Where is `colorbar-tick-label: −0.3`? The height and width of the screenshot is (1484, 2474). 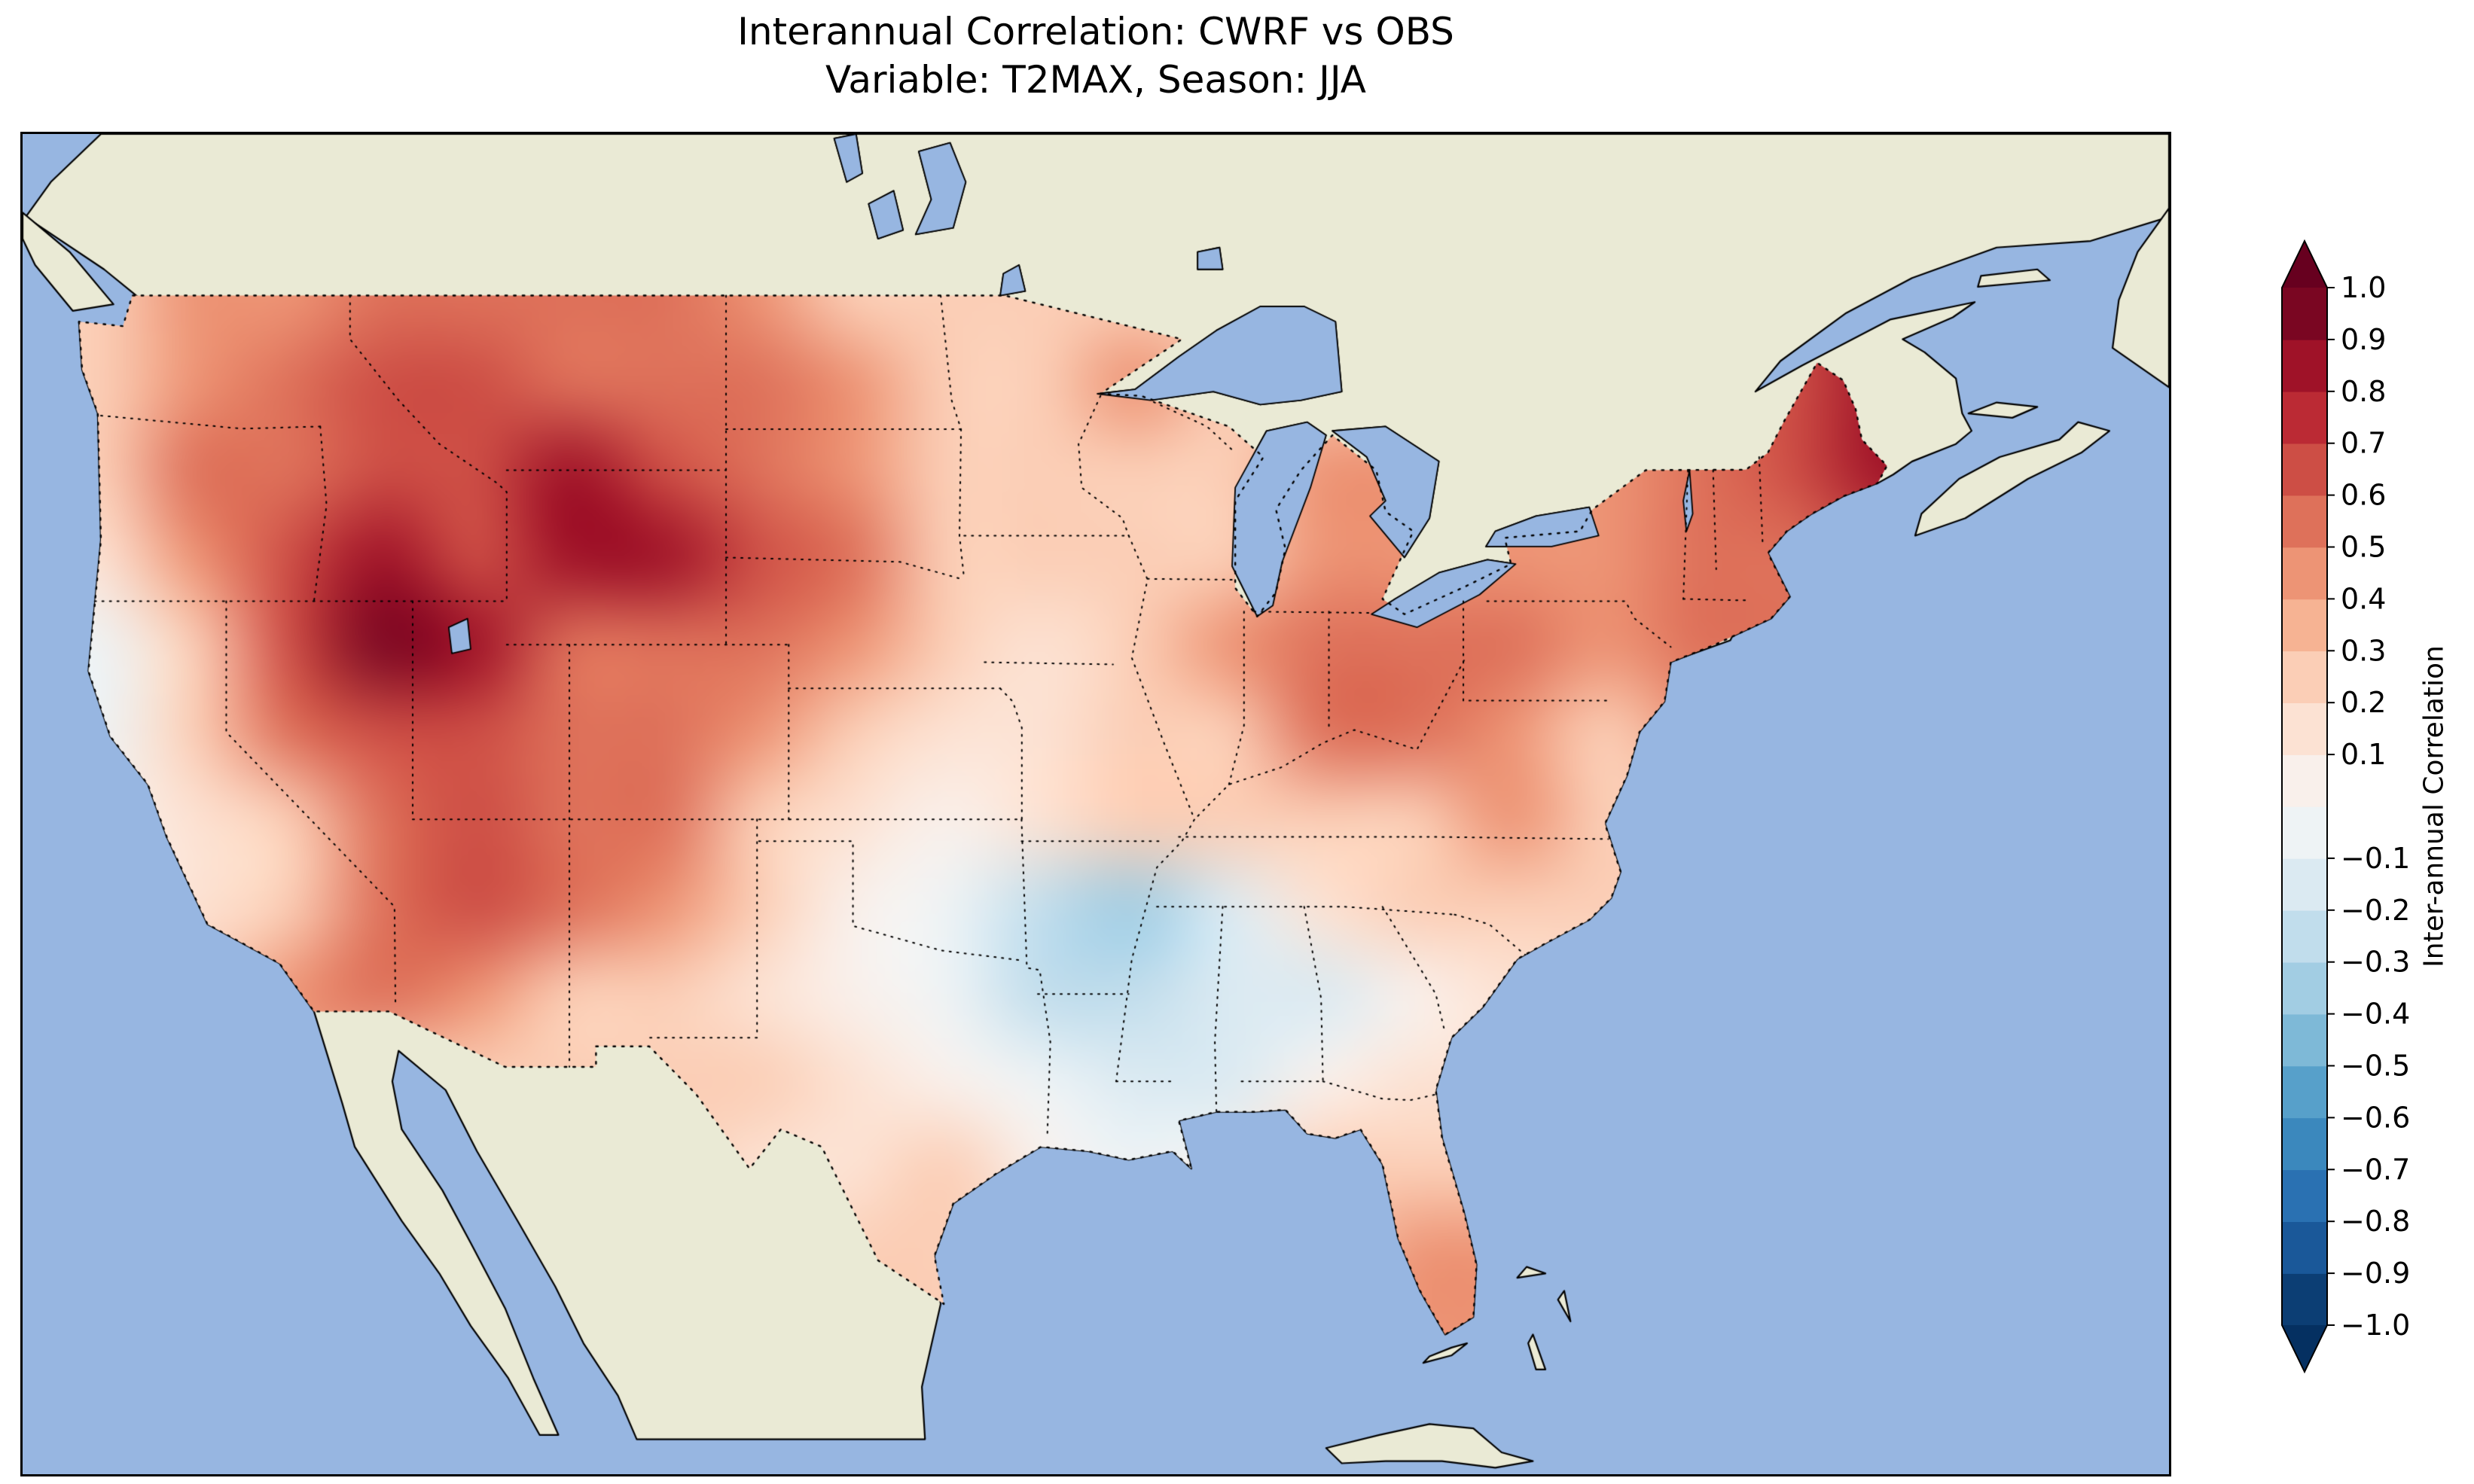 colorbar-tick-label: −0.3 is located at coordinates (2375, 962).